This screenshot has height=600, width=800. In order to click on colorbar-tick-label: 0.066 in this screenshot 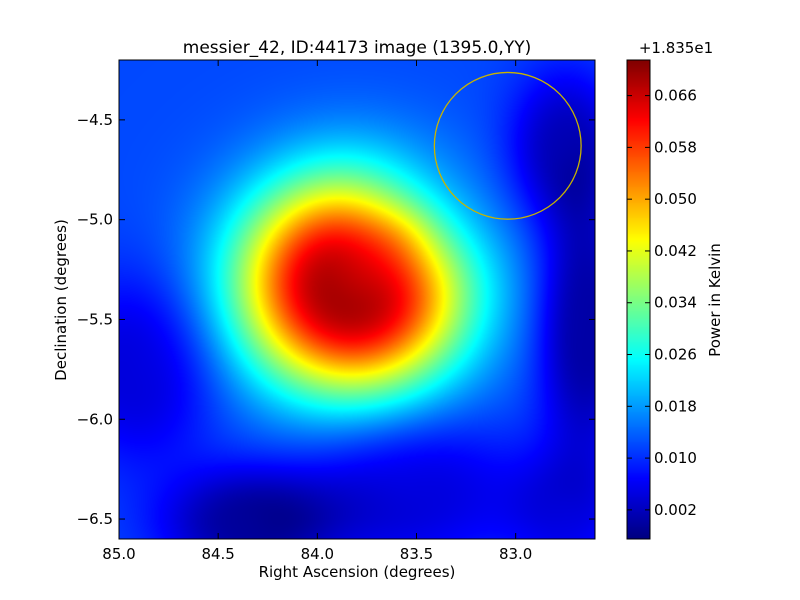, I will do `click(675, 96)`.